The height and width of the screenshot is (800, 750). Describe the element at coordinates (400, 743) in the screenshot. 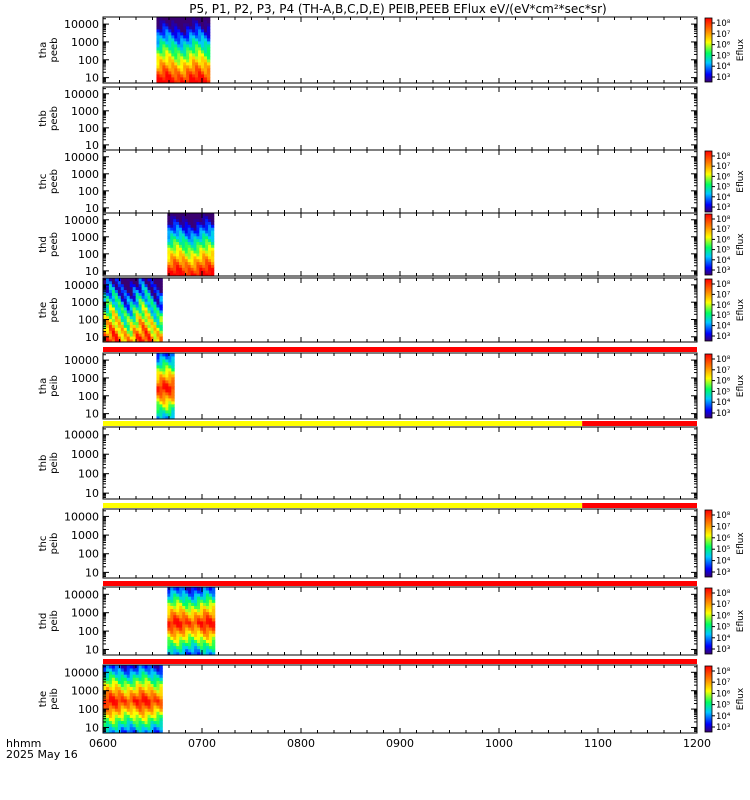

I see `x-tick-label: 0900` at that location.